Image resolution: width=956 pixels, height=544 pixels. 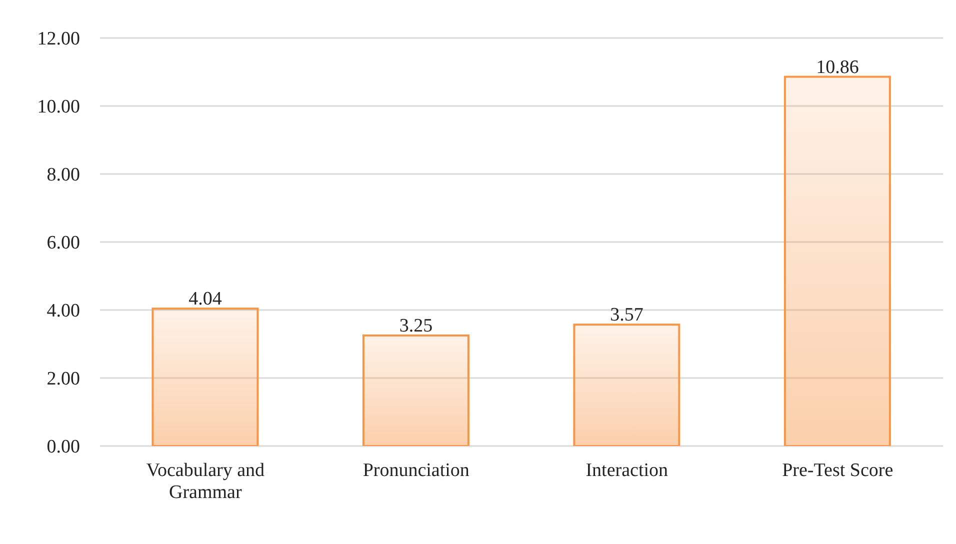 What do you see at coordinates (416, 326) in the screenshot?
I see `data-label: 3.25` at bounding box center [416, 326].